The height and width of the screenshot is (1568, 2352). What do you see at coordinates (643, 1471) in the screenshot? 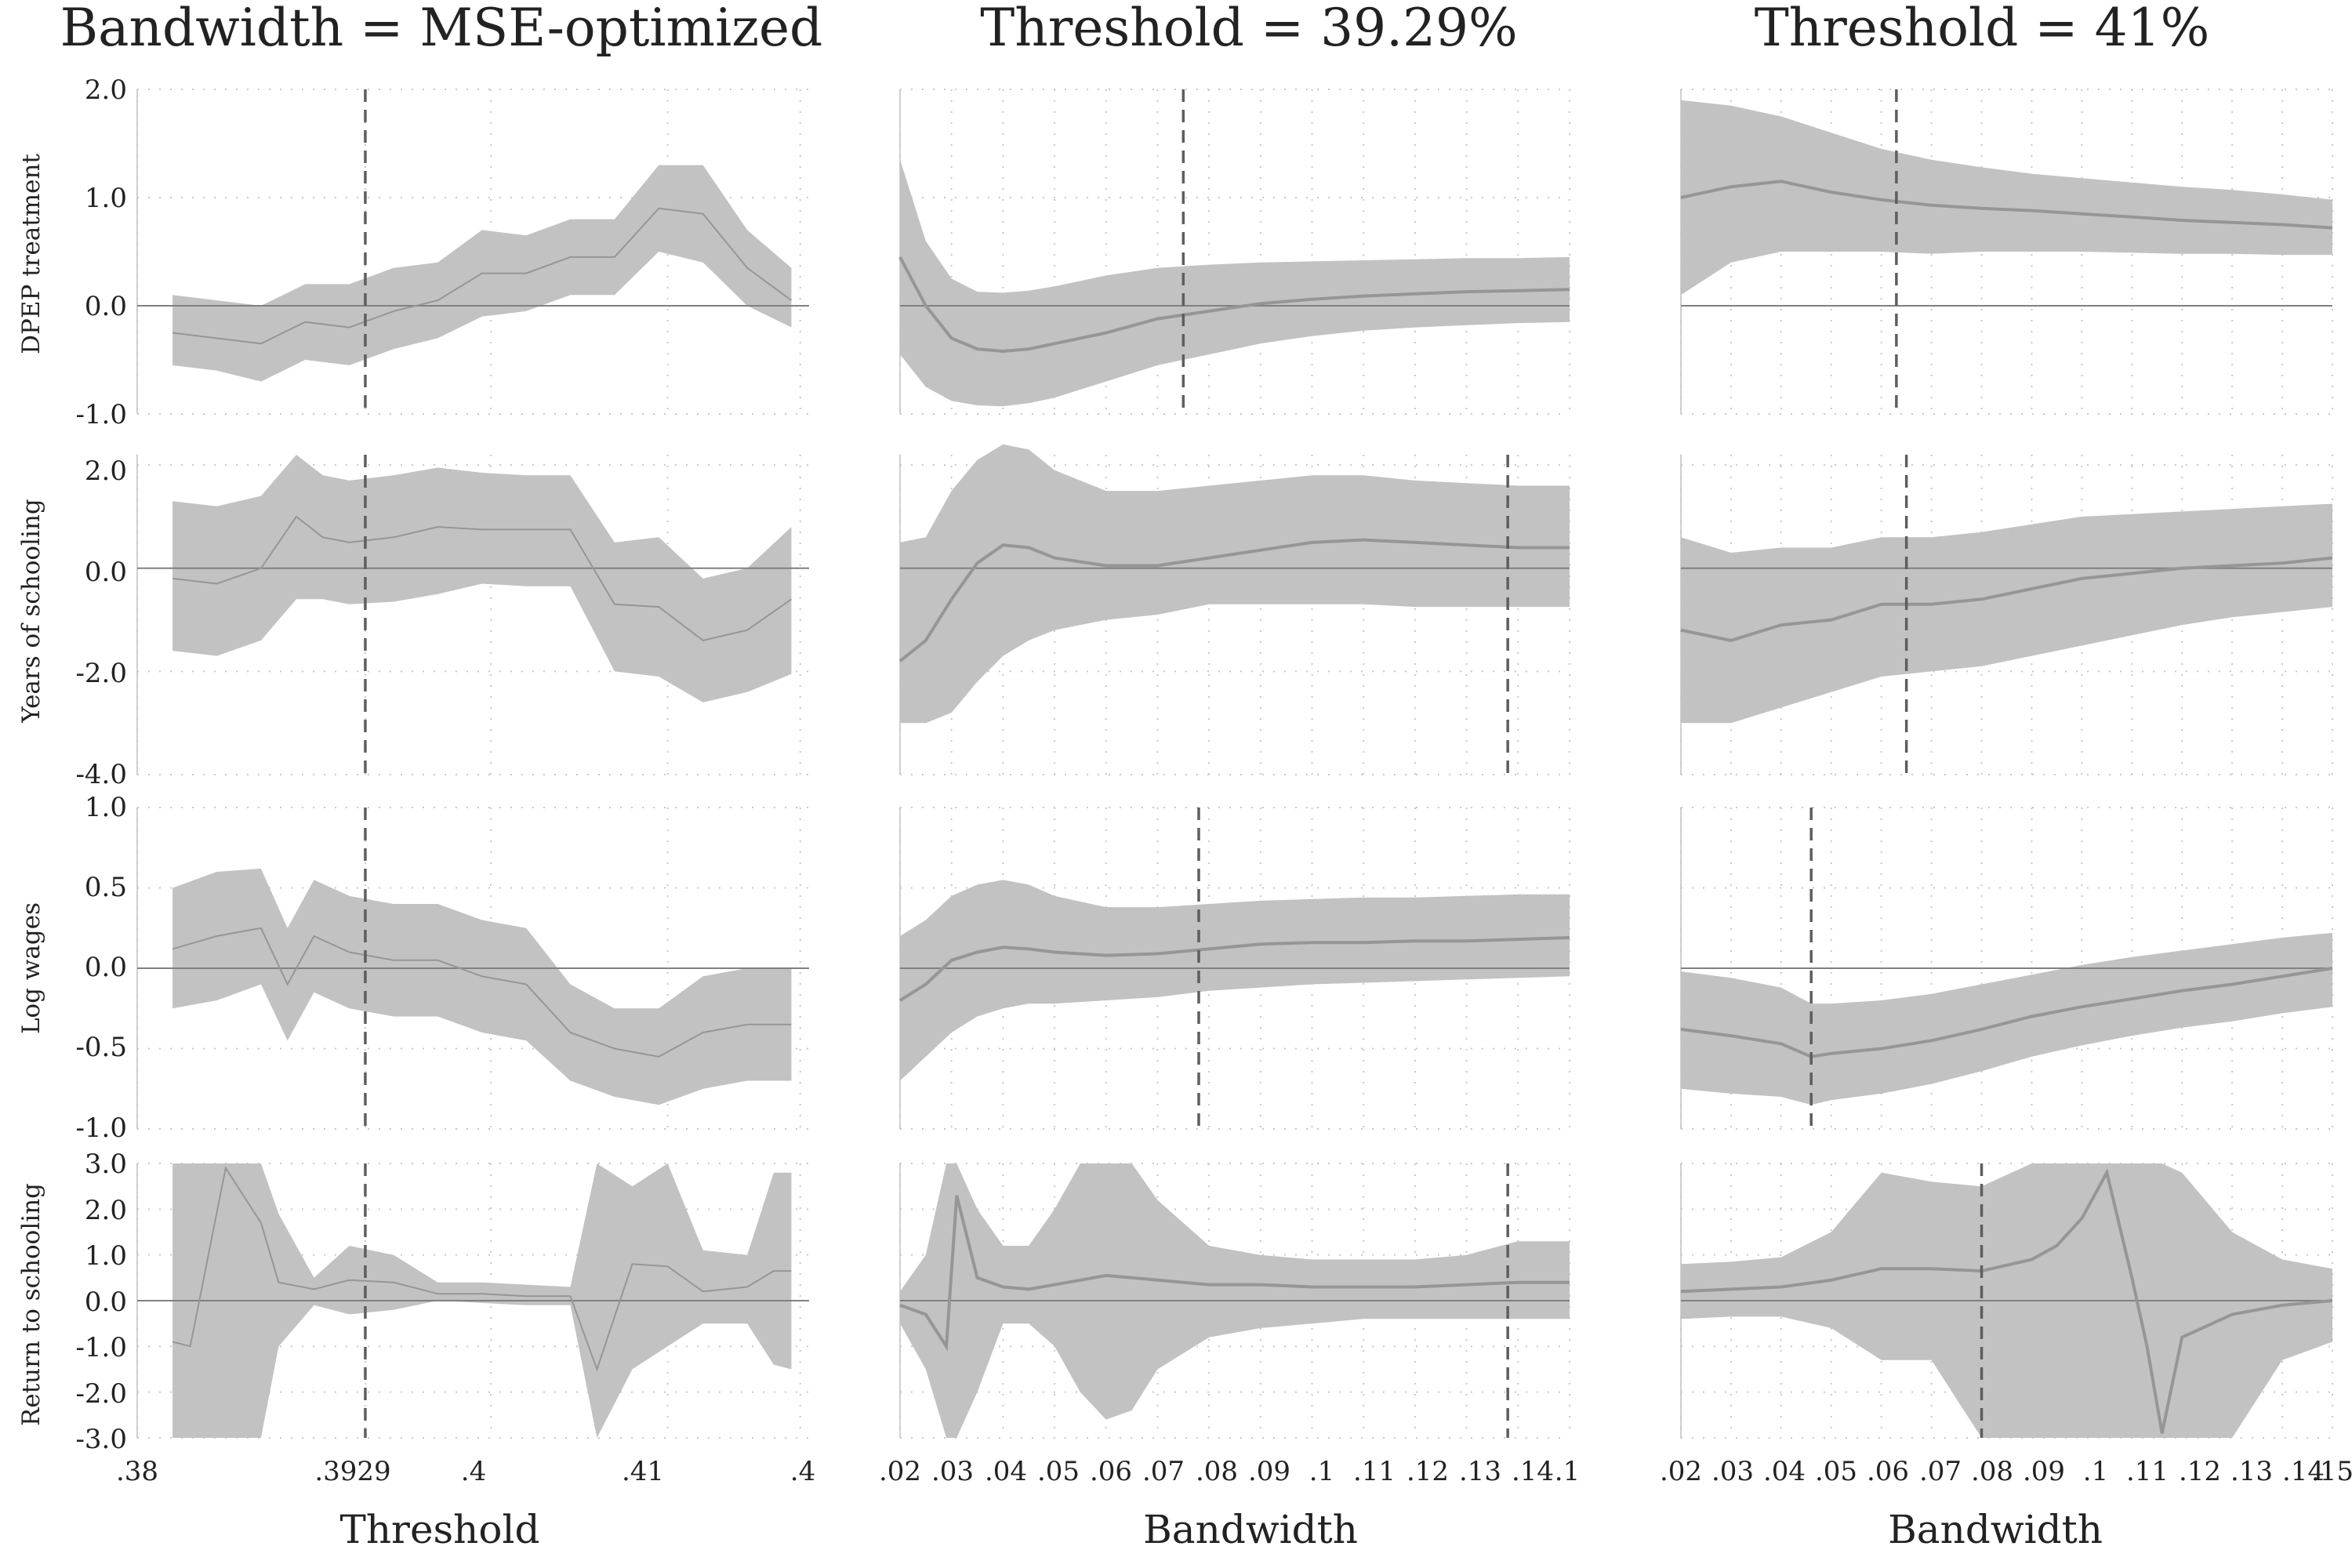
I see `x-tick-label: .41` at bounding box center [643, 1471].